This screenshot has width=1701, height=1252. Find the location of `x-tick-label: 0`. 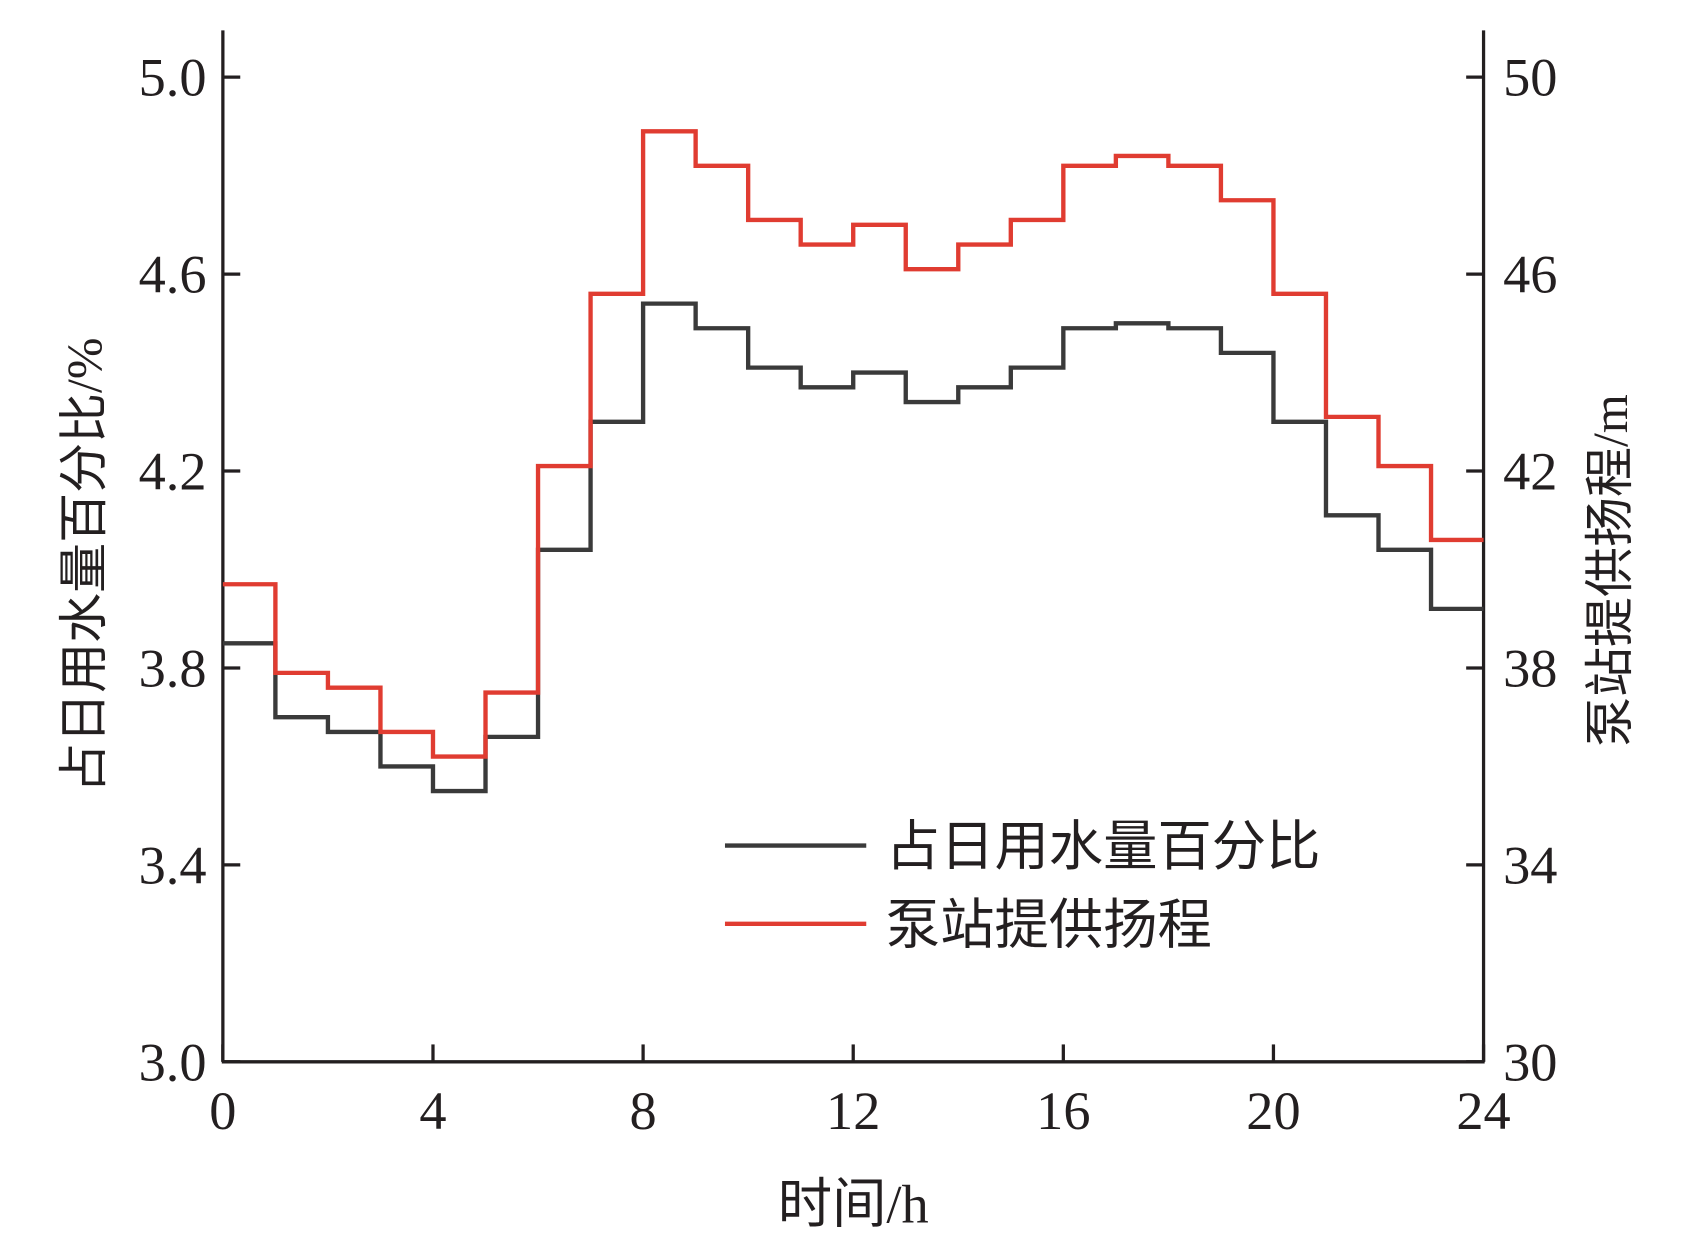

x-tick-label: 0 is located at coordinates (222, 1111).